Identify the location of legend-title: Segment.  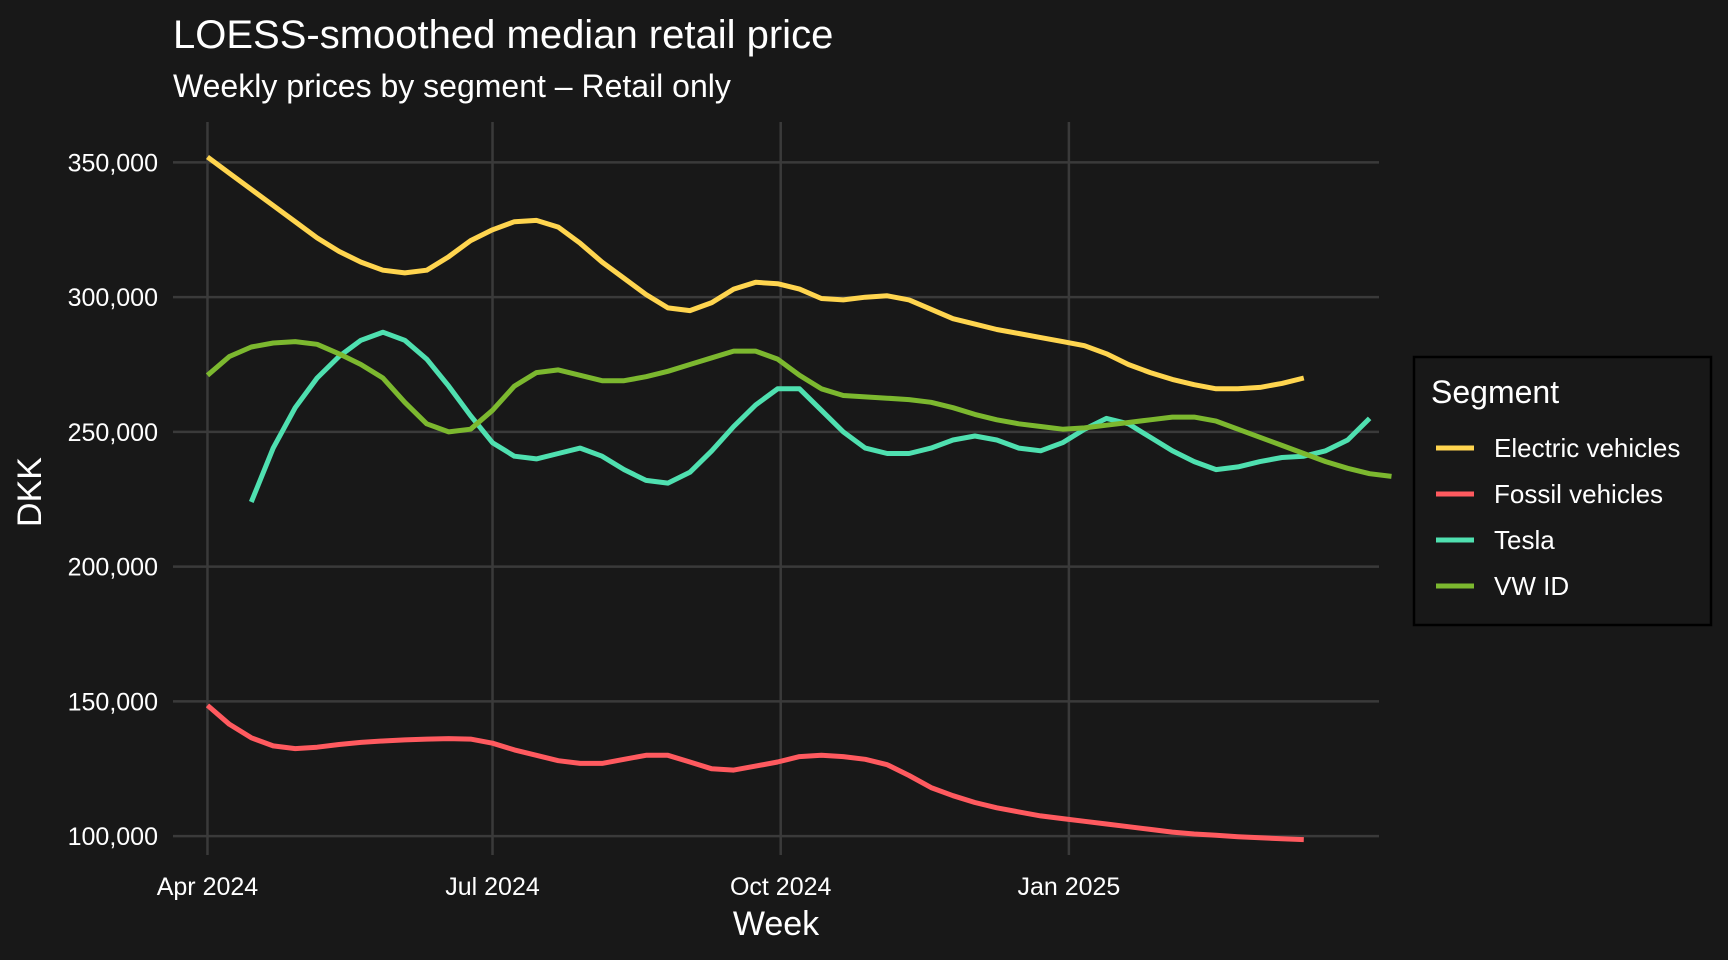
(1495, 392).